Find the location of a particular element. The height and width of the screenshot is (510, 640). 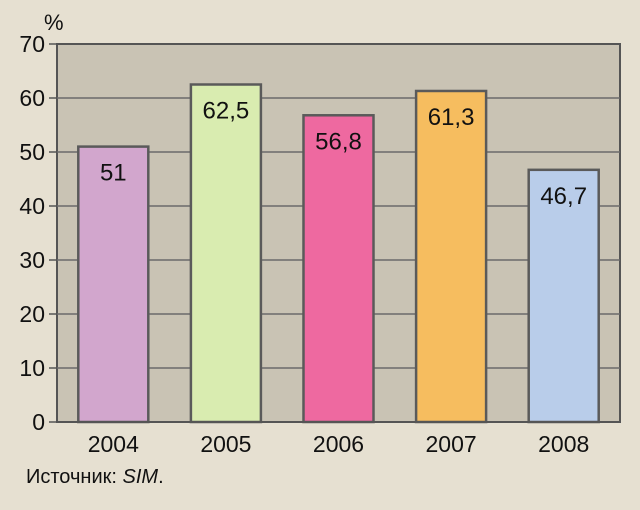

x-axis: 2004 2005 2006 2007 2008 is located at coordinates (339, 444).